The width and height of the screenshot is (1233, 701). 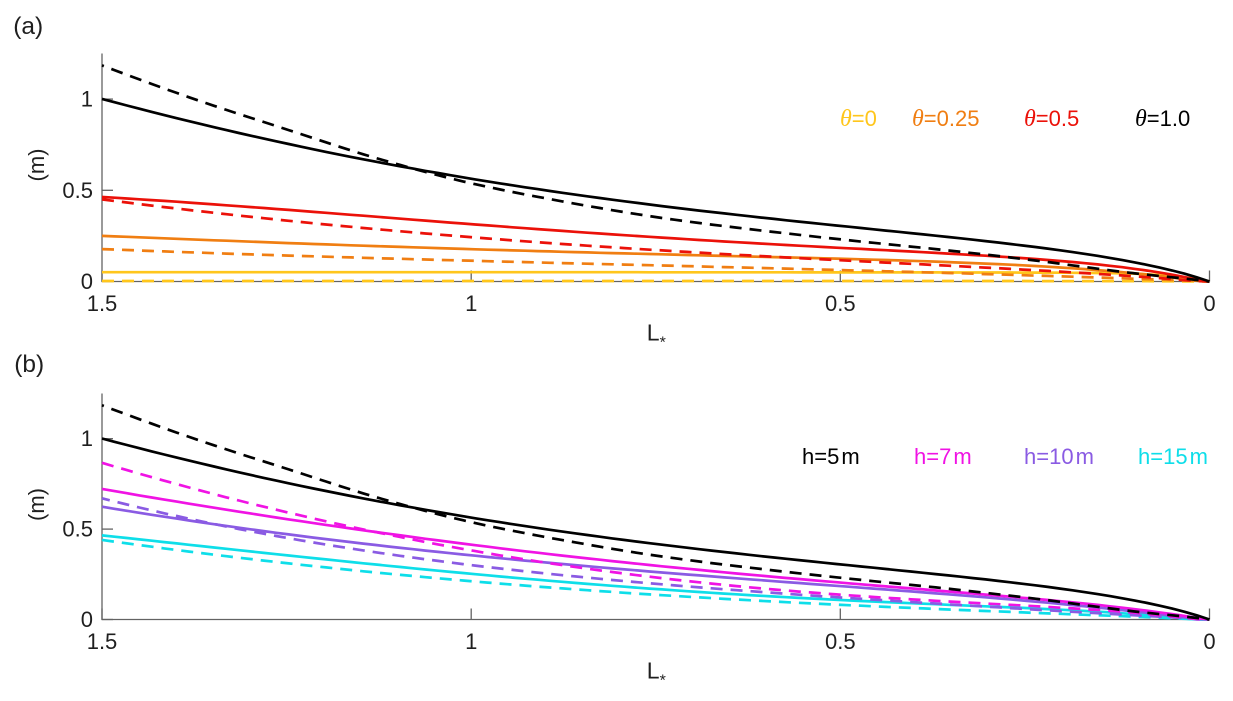 What do you see at coordinates (1162, 119) in the screenshot?
I see `svg-text: θ=1.0` at bounding box center [1162, 119].